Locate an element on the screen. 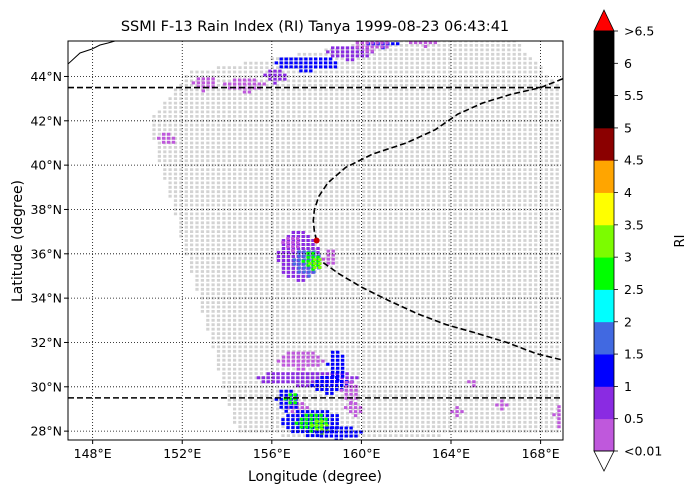 Image resolution: width=697 pixels, height=494 pixels. colorbar-tick-label: 6 is located at coordinates (628, 63).